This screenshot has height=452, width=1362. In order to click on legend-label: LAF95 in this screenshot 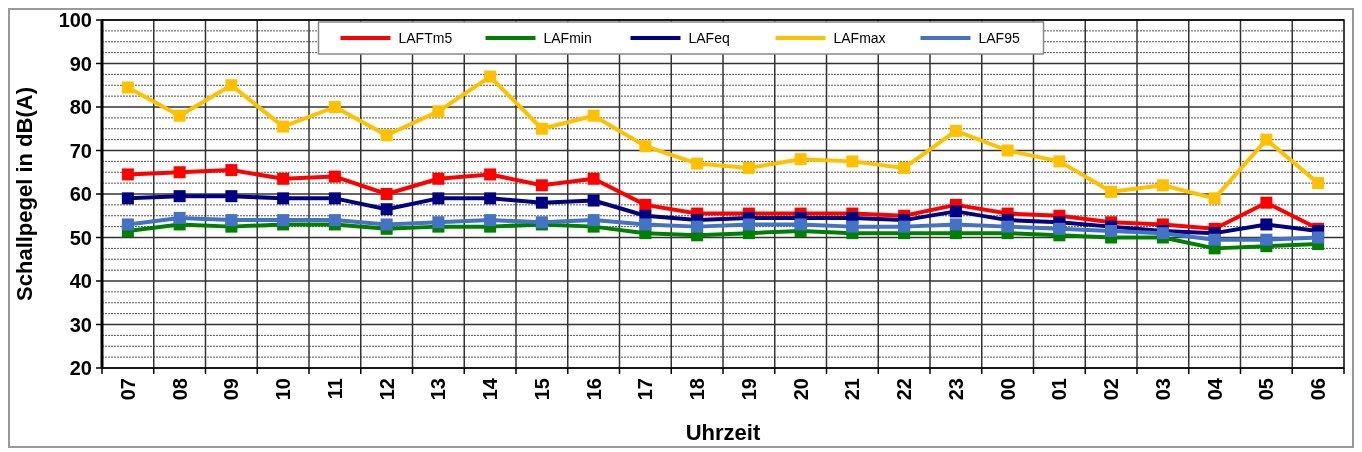, I will do `click(999, 37)`.